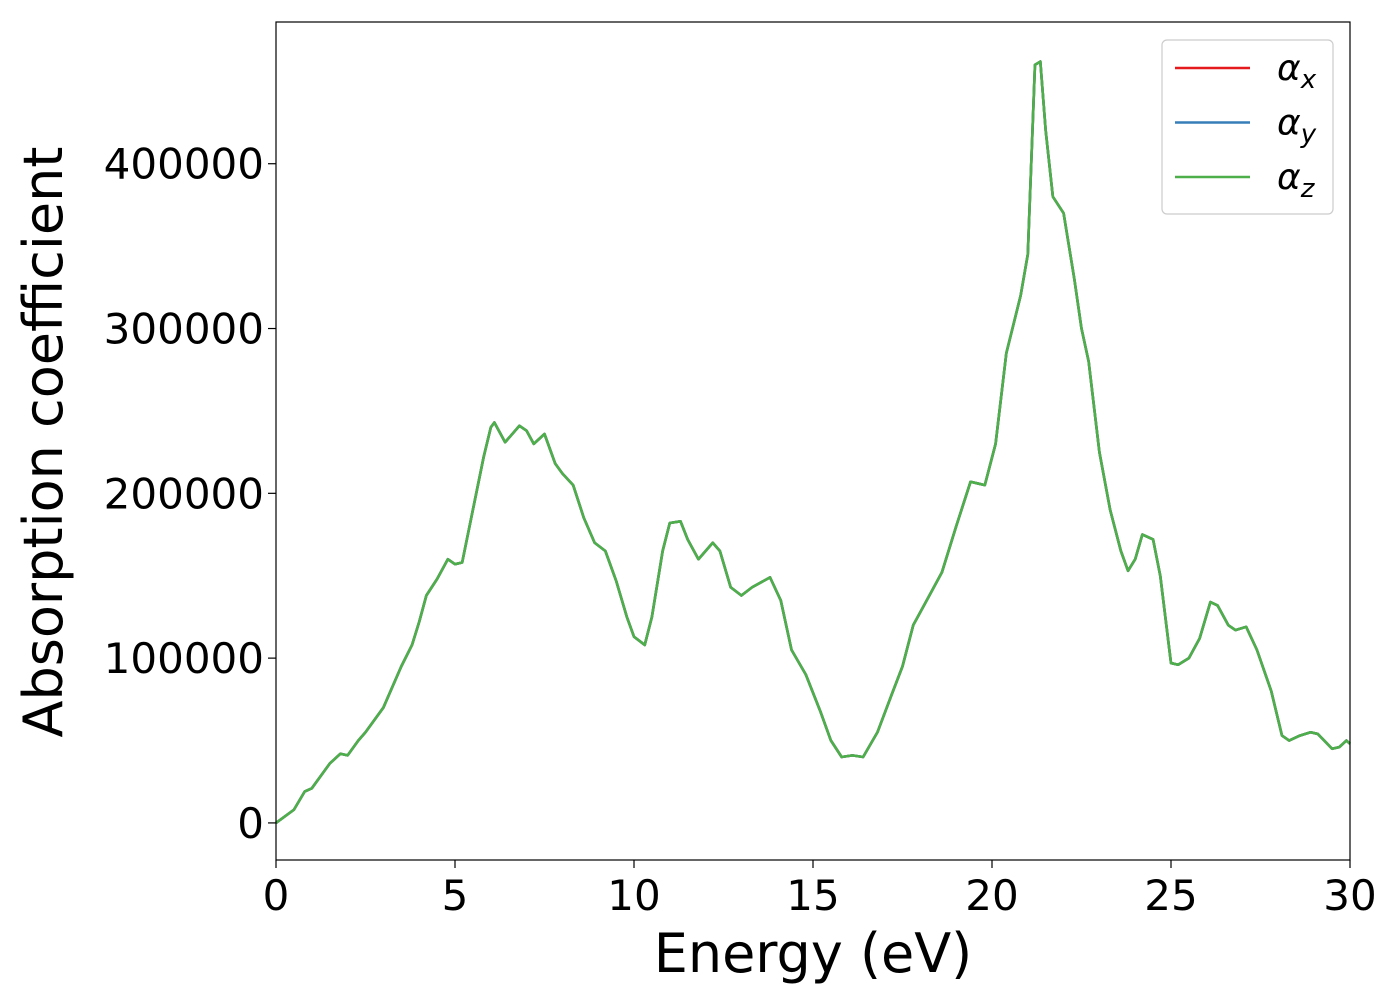  I want to click on legend-label: αy, so click(1297, 126).